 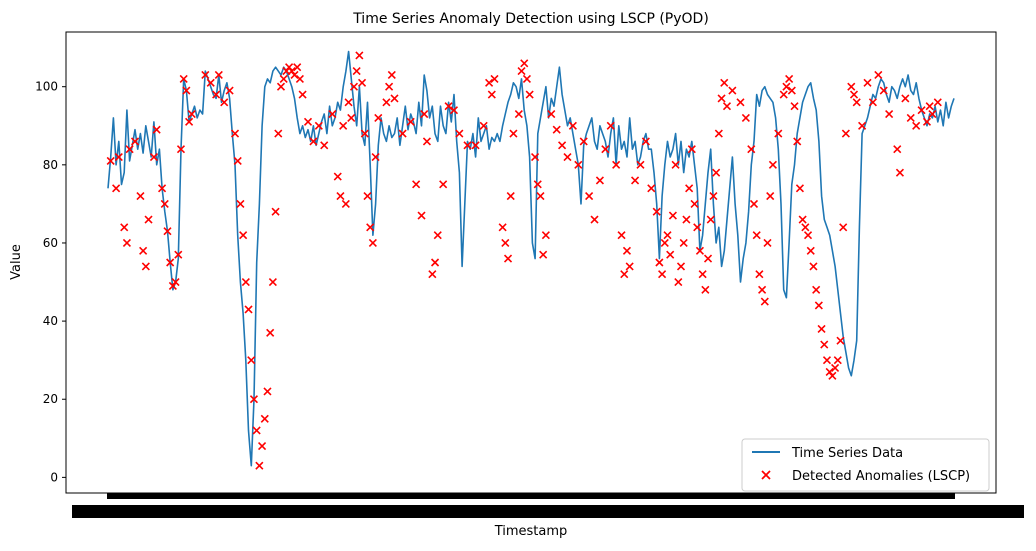 I want to click on x-tick-labels, so click(x=548, y=511).